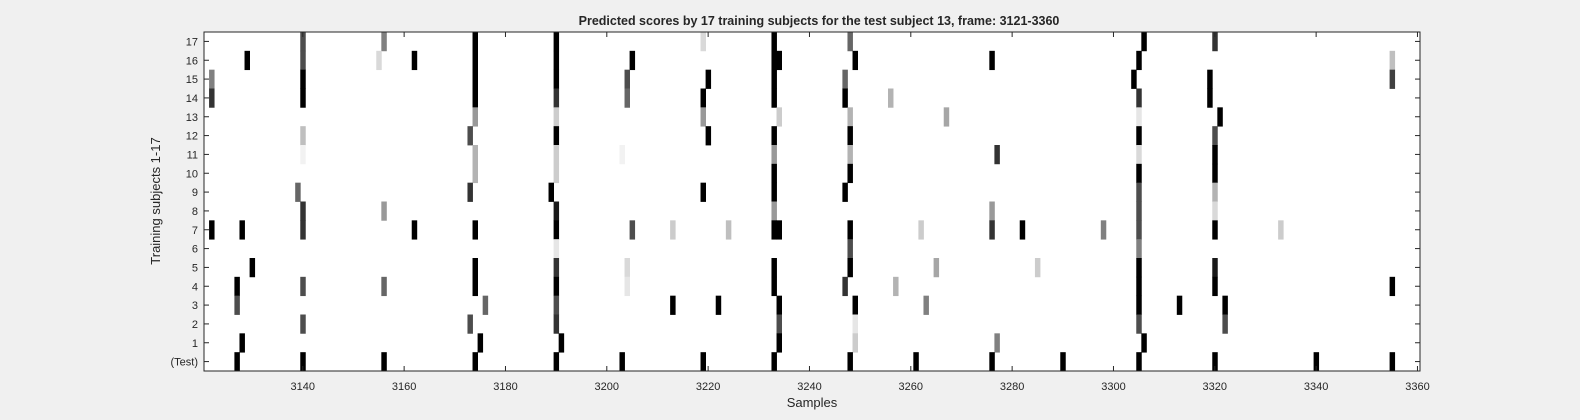 This screenshot has width=1580, height=420. What do you see at coordinates (1417, 387) in the screenshot?
I see `x-tick-label: 3360` at bounding box center [1417, 387].